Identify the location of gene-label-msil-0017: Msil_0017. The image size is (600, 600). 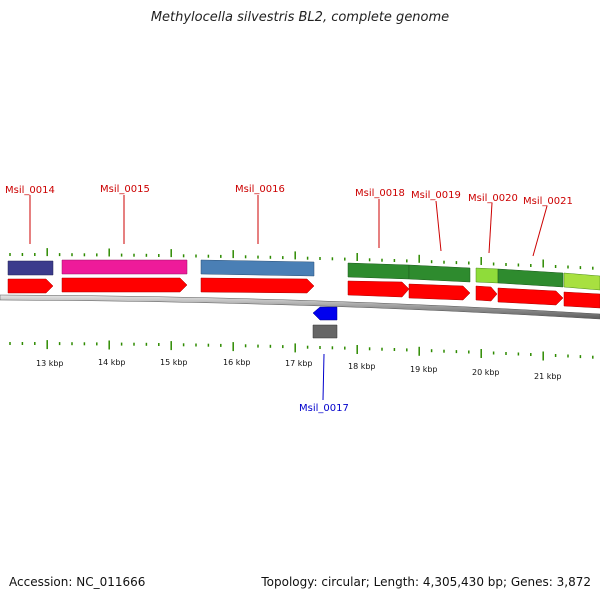
(324, 408).